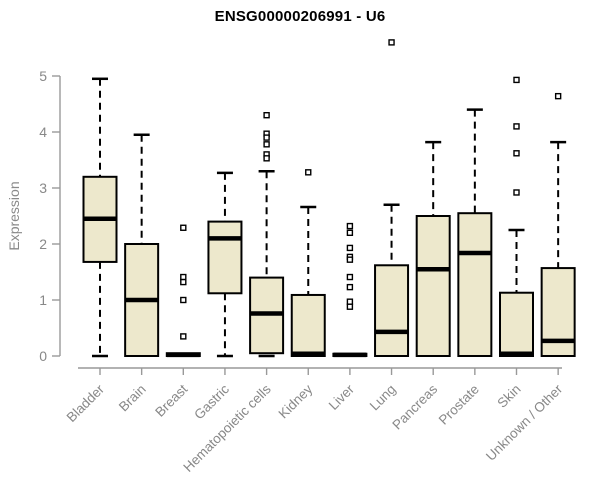 The height and width of the screenshot is (500, 600). What do you see at coordinates (414, 406) in the screenshot?
I see `category-label: Pancreas` at bounding box center [414, 406].